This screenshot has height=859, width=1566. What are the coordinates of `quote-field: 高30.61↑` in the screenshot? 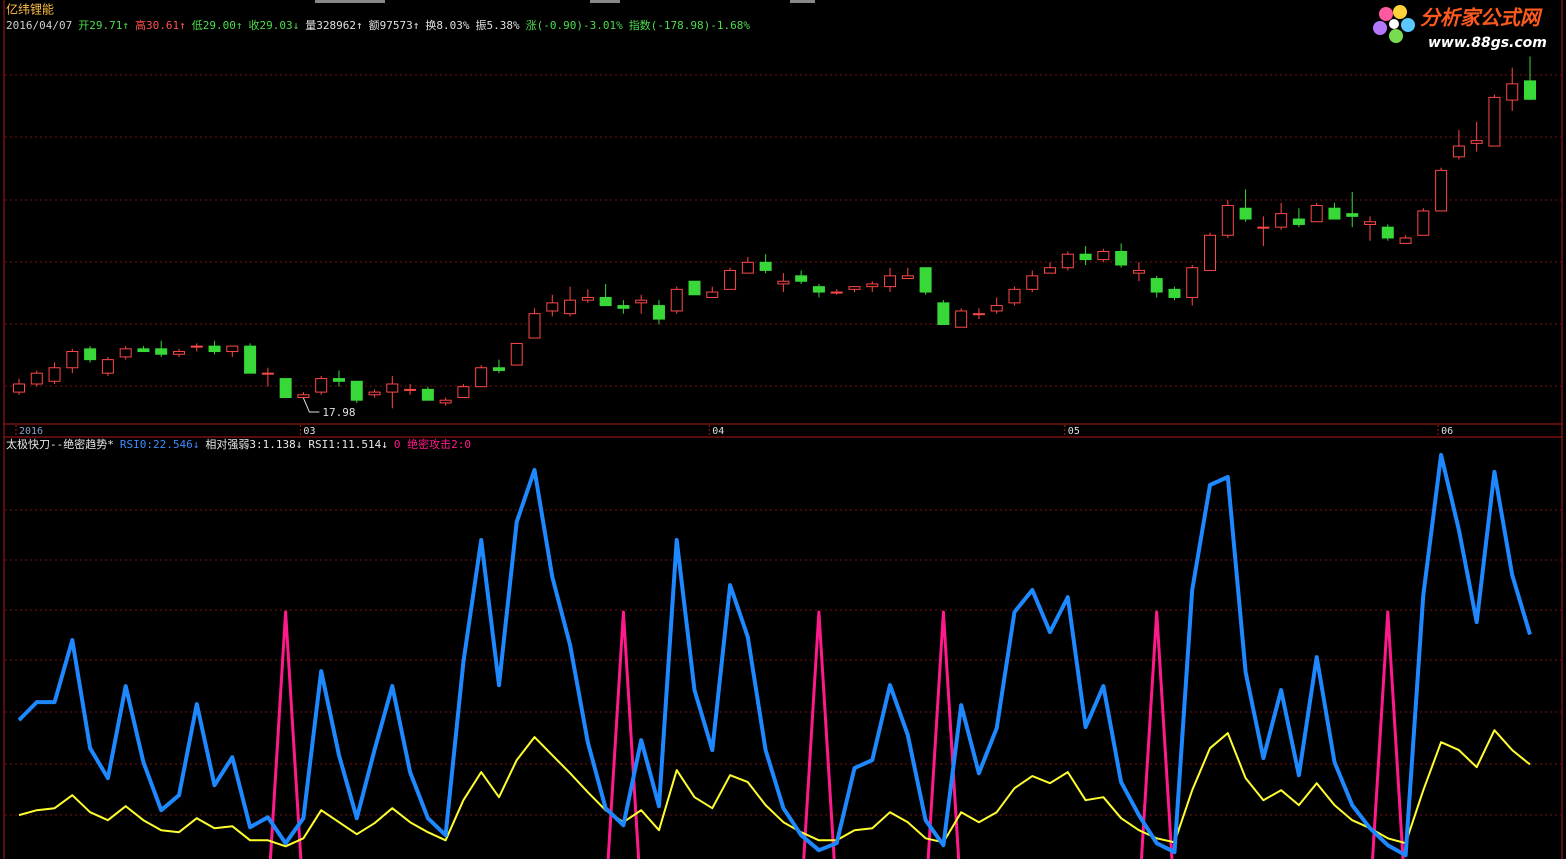 It's located at (160, 25).